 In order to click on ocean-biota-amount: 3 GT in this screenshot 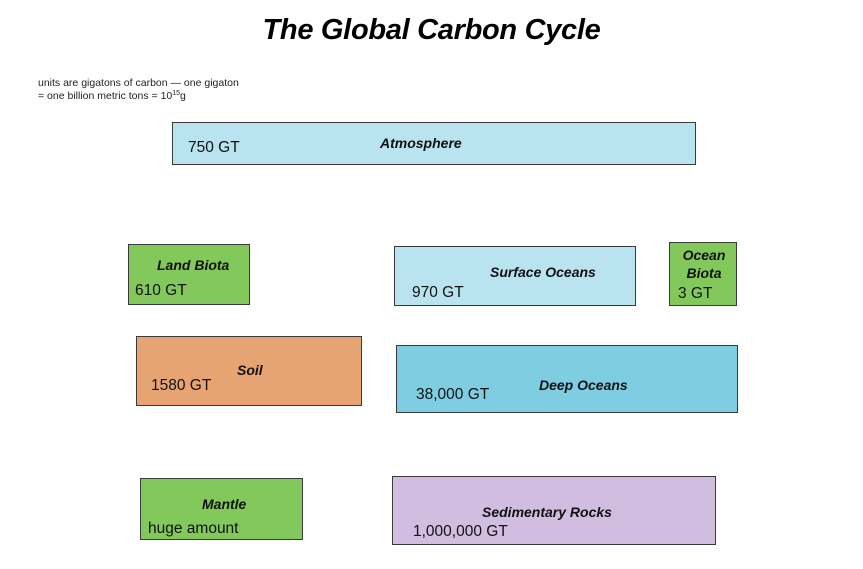, I will do `click(695, 293)`.